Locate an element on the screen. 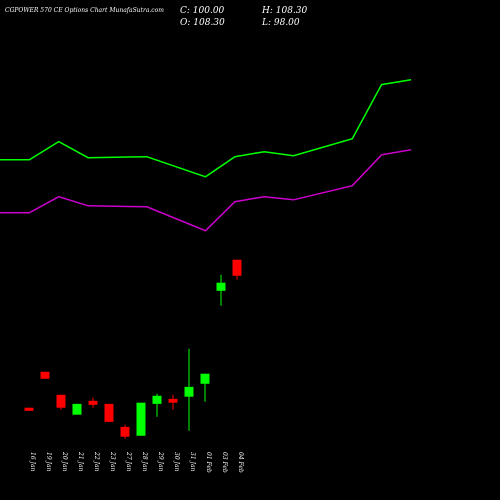 The width and height of the screenshot is (500, 500). x-tick-label: 28 Jan is located at coordinates (144, 461).